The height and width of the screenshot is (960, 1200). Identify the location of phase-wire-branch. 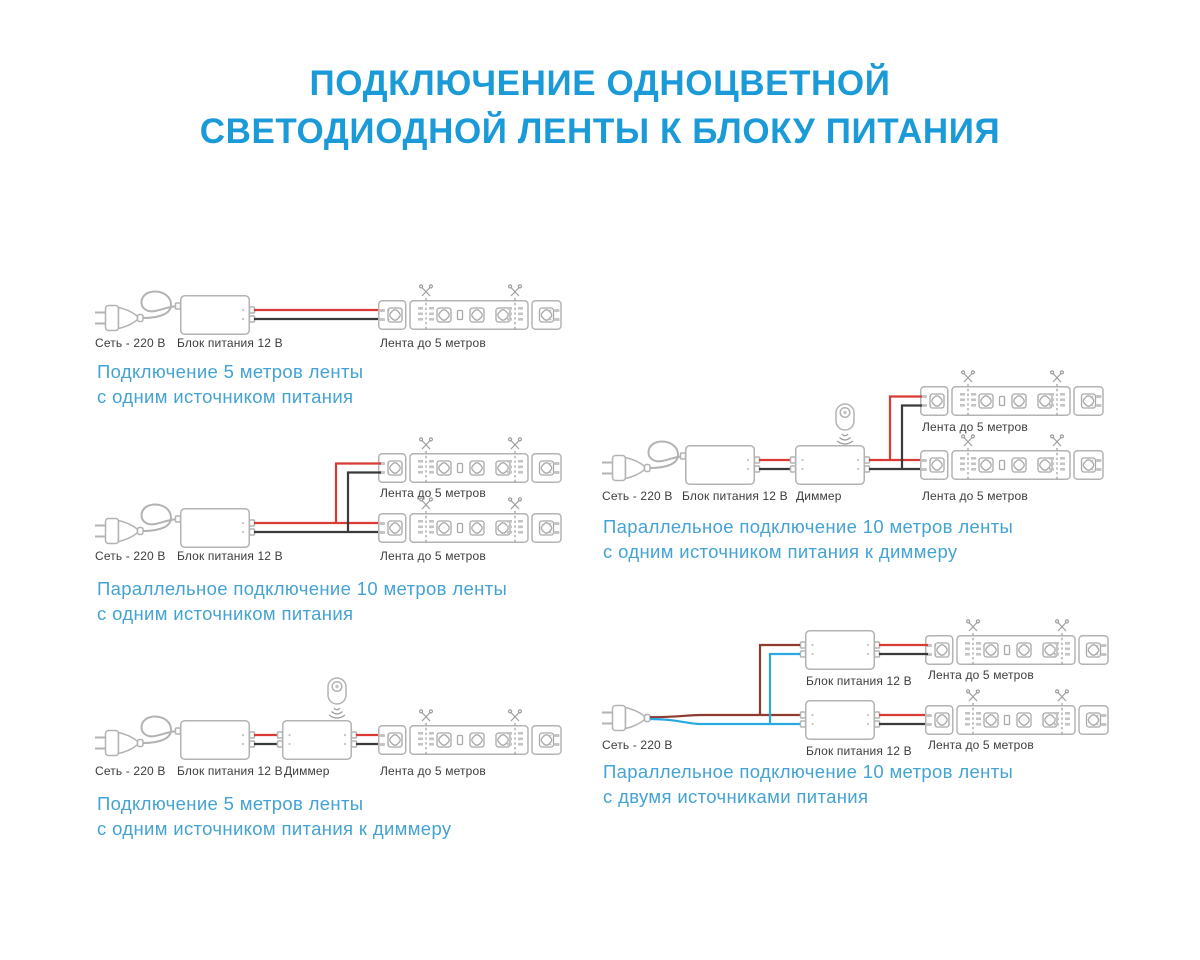
(779, 679).